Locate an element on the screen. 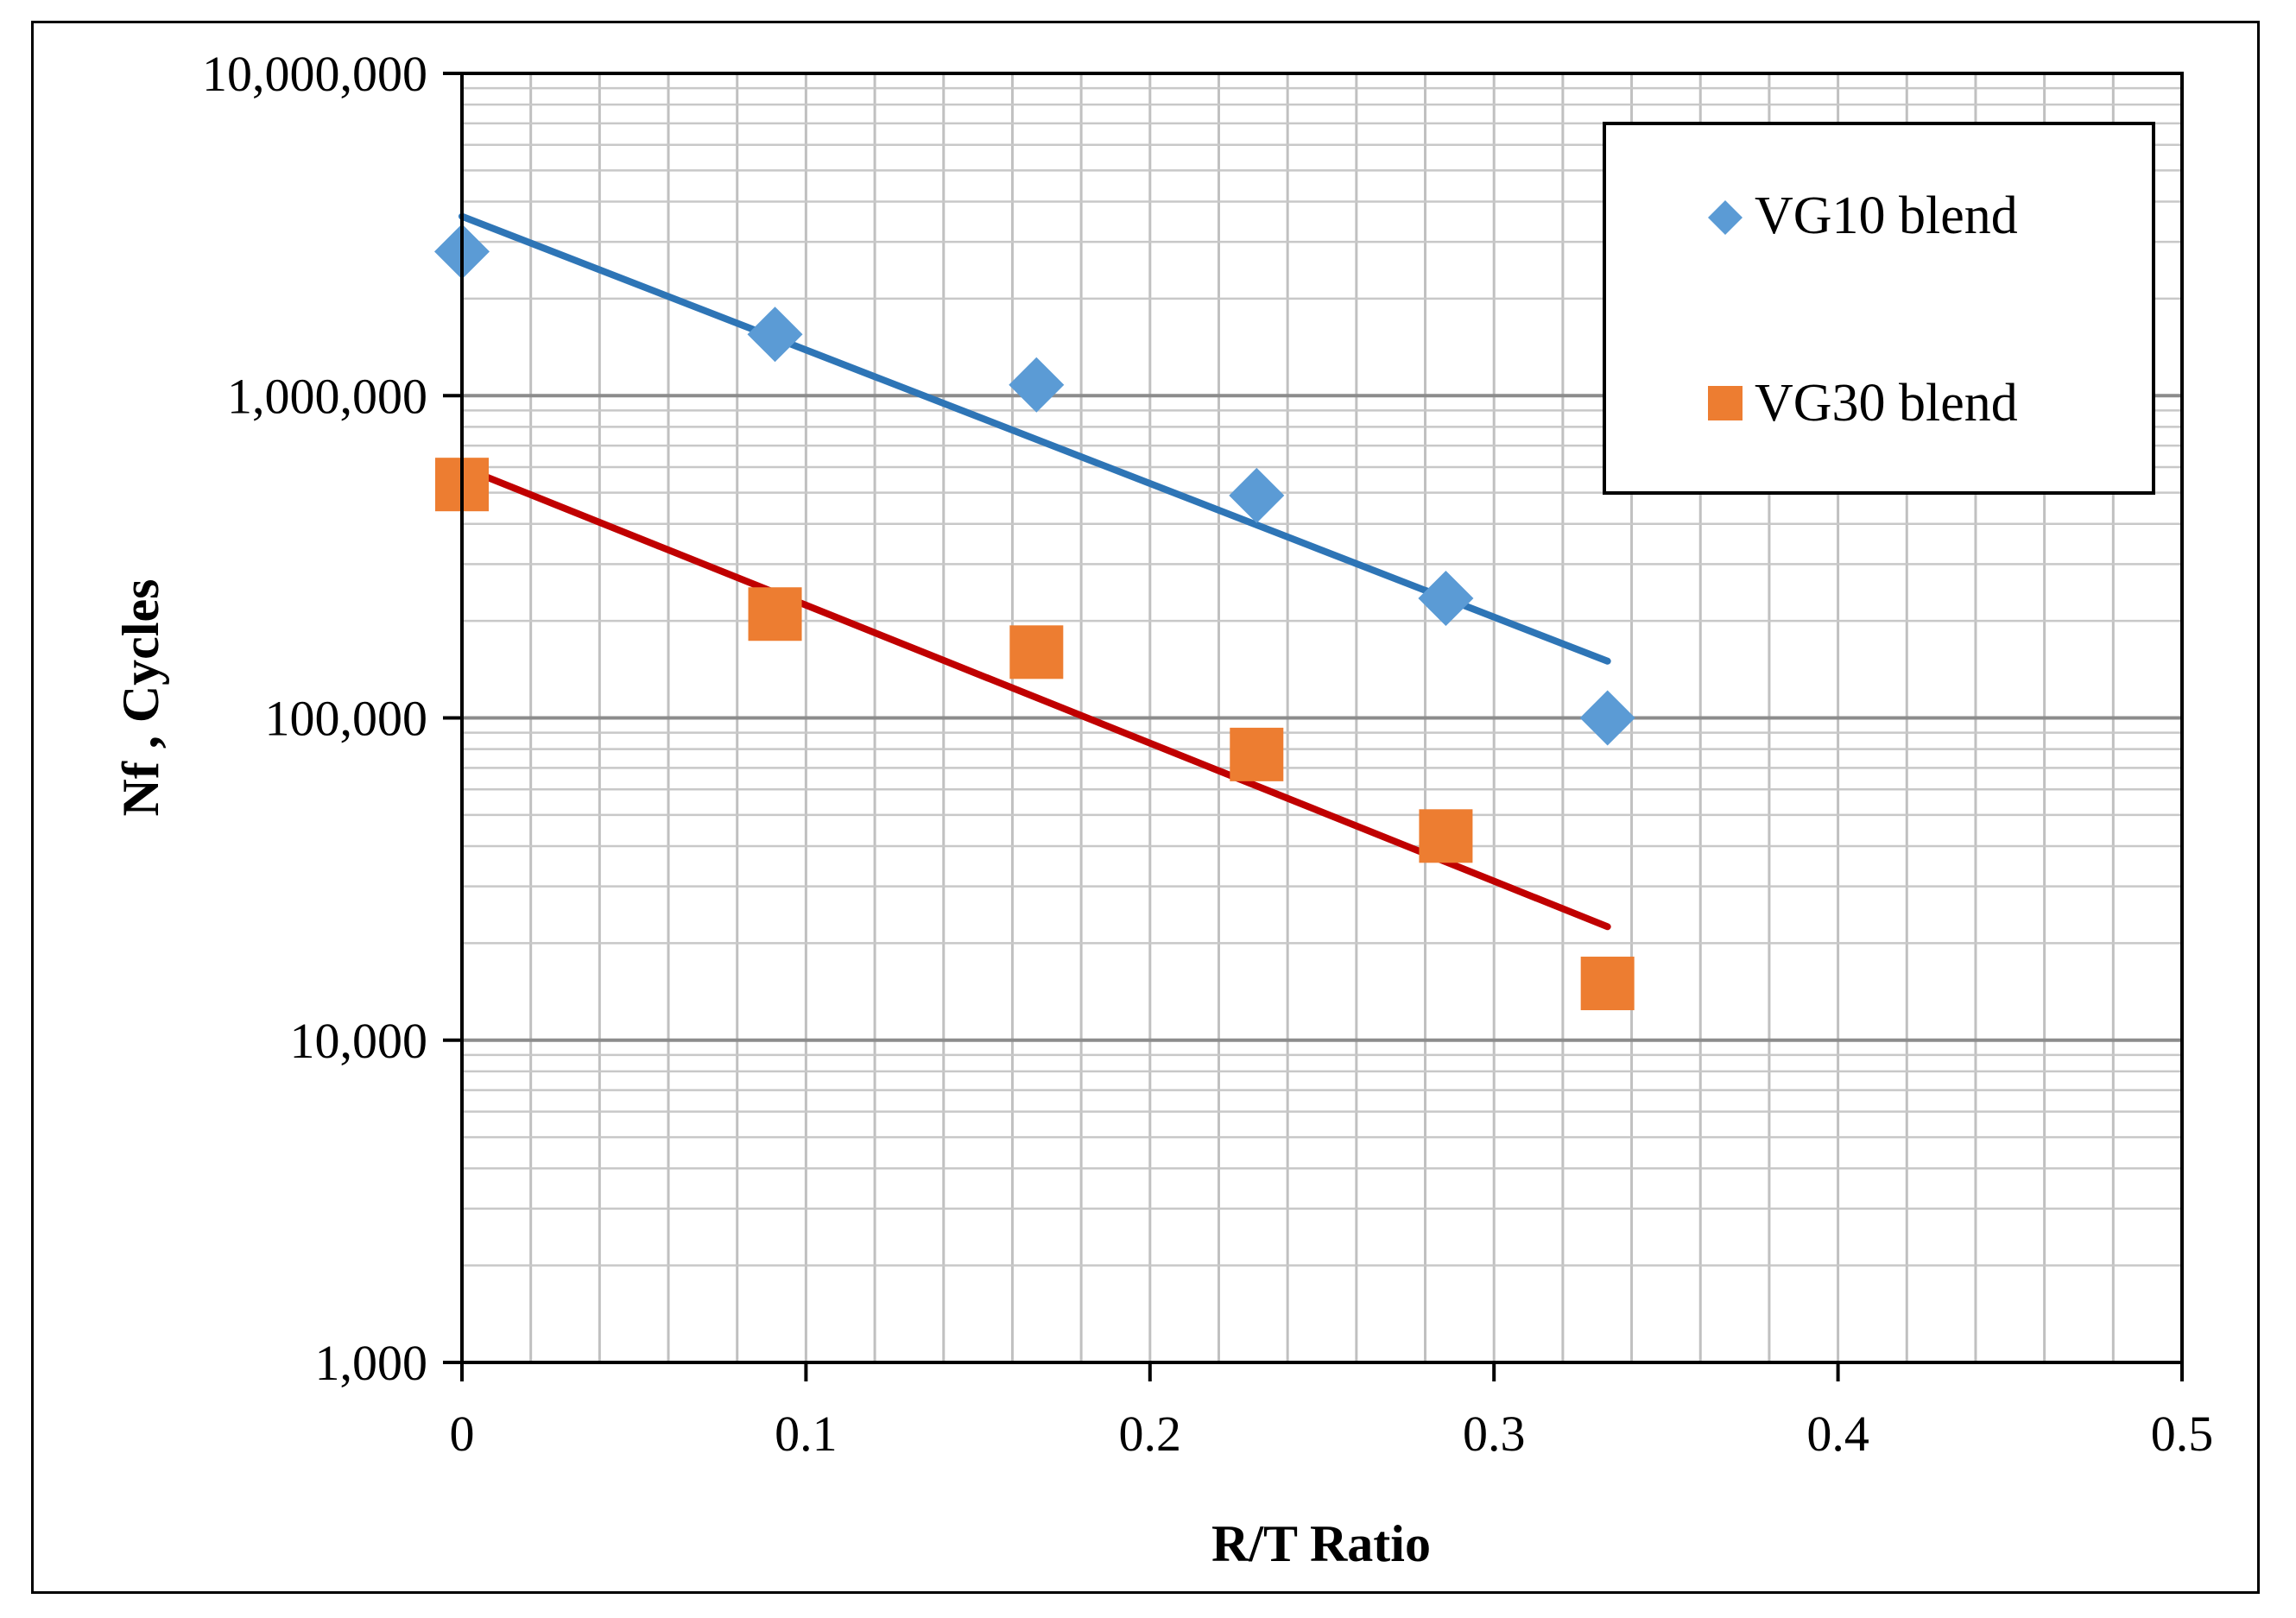  legend-label-vg10: VG10 blend is located at coordinates (1887, 215).